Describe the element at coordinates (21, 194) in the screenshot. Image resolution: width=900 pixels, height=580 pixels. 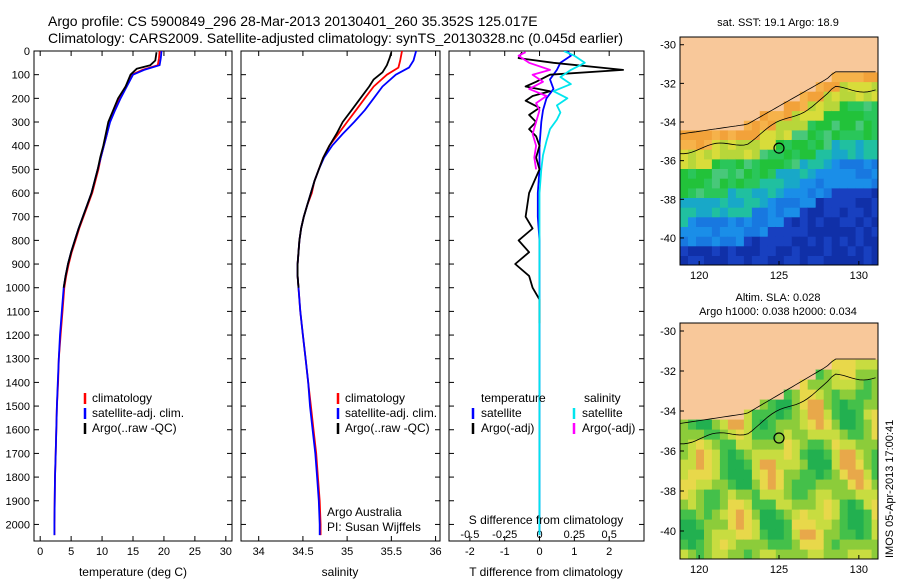
I see `y-tick-label: 600` at that location.